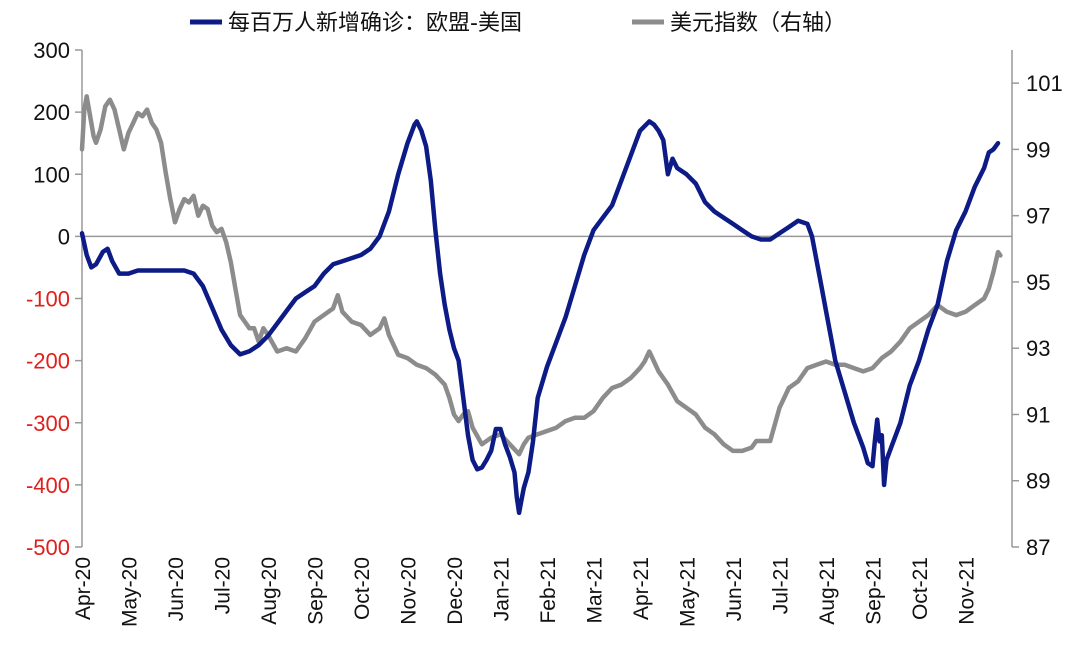  What do you see at coordinates (874, 591) in the screenshot?
I see `x-tick-label: Sep-21` at bounding box center [874, 591].